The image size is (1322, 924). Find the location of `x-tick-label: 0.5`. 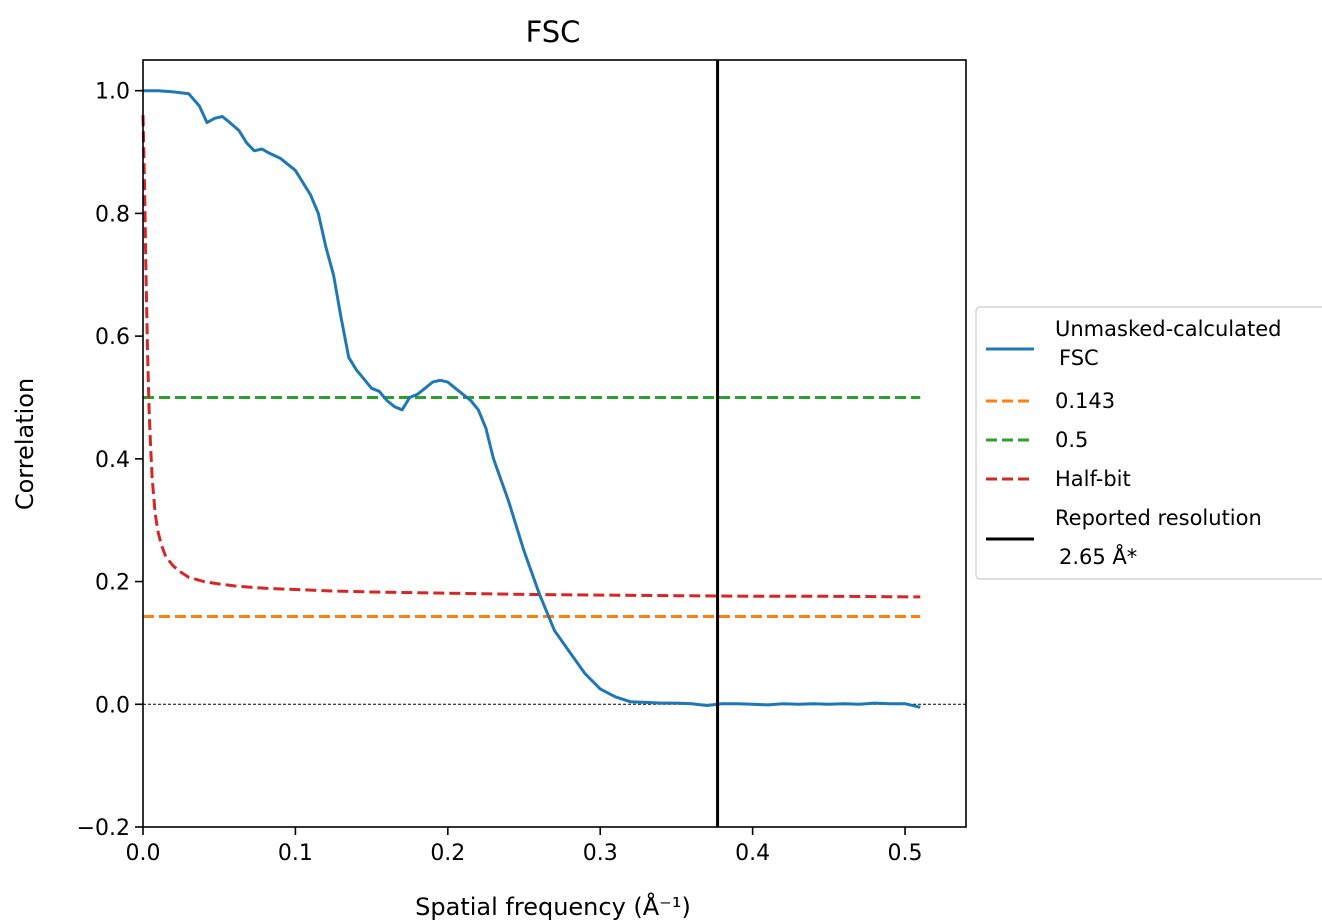

x-tick-label: 0.5 is located at coordinates (905, 853).